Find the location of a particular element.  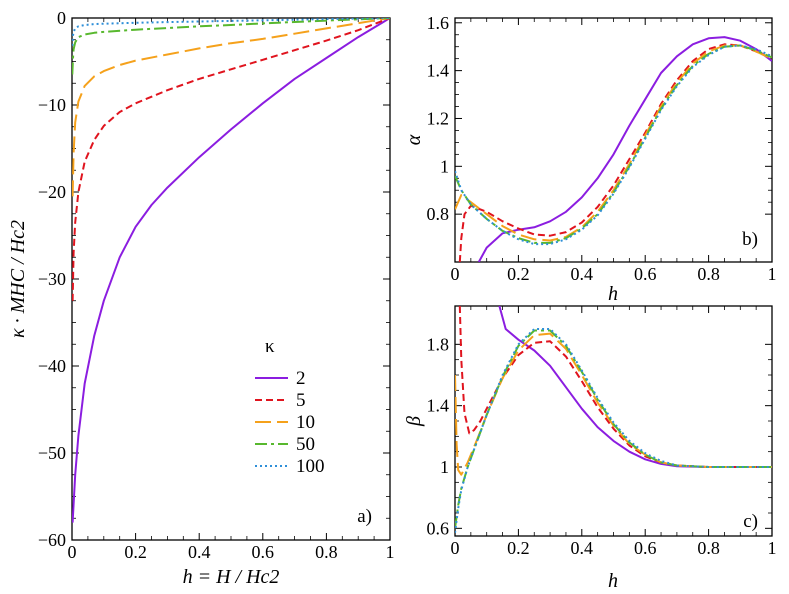

y-tick-label: 1.6 is located at coordinates (438, 23).